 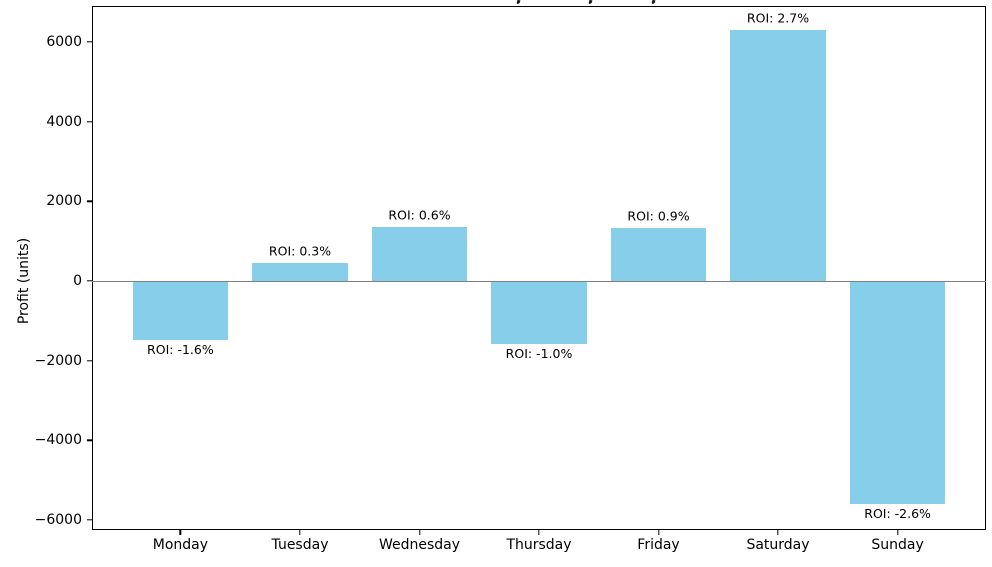 What do you see at coordinates (180, 545) in the screenshot?
I see `x-tick-label: Monday` at bounding box center [180, 545].